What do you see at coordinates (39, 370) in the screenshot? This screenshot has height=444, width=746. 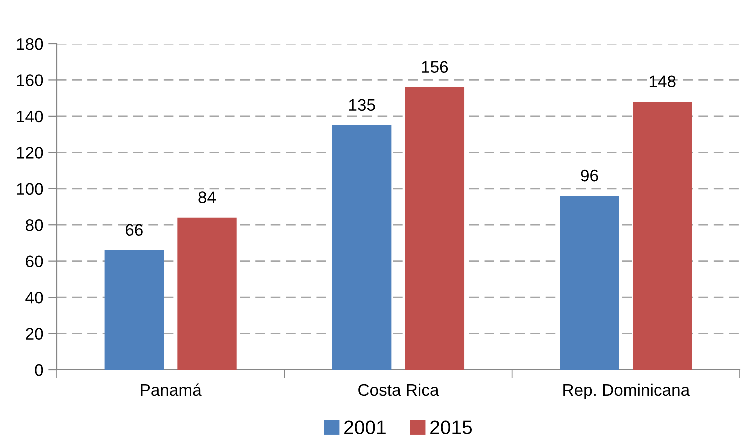 I see `y-tick-label: 0` at bounding box center [39, 370].